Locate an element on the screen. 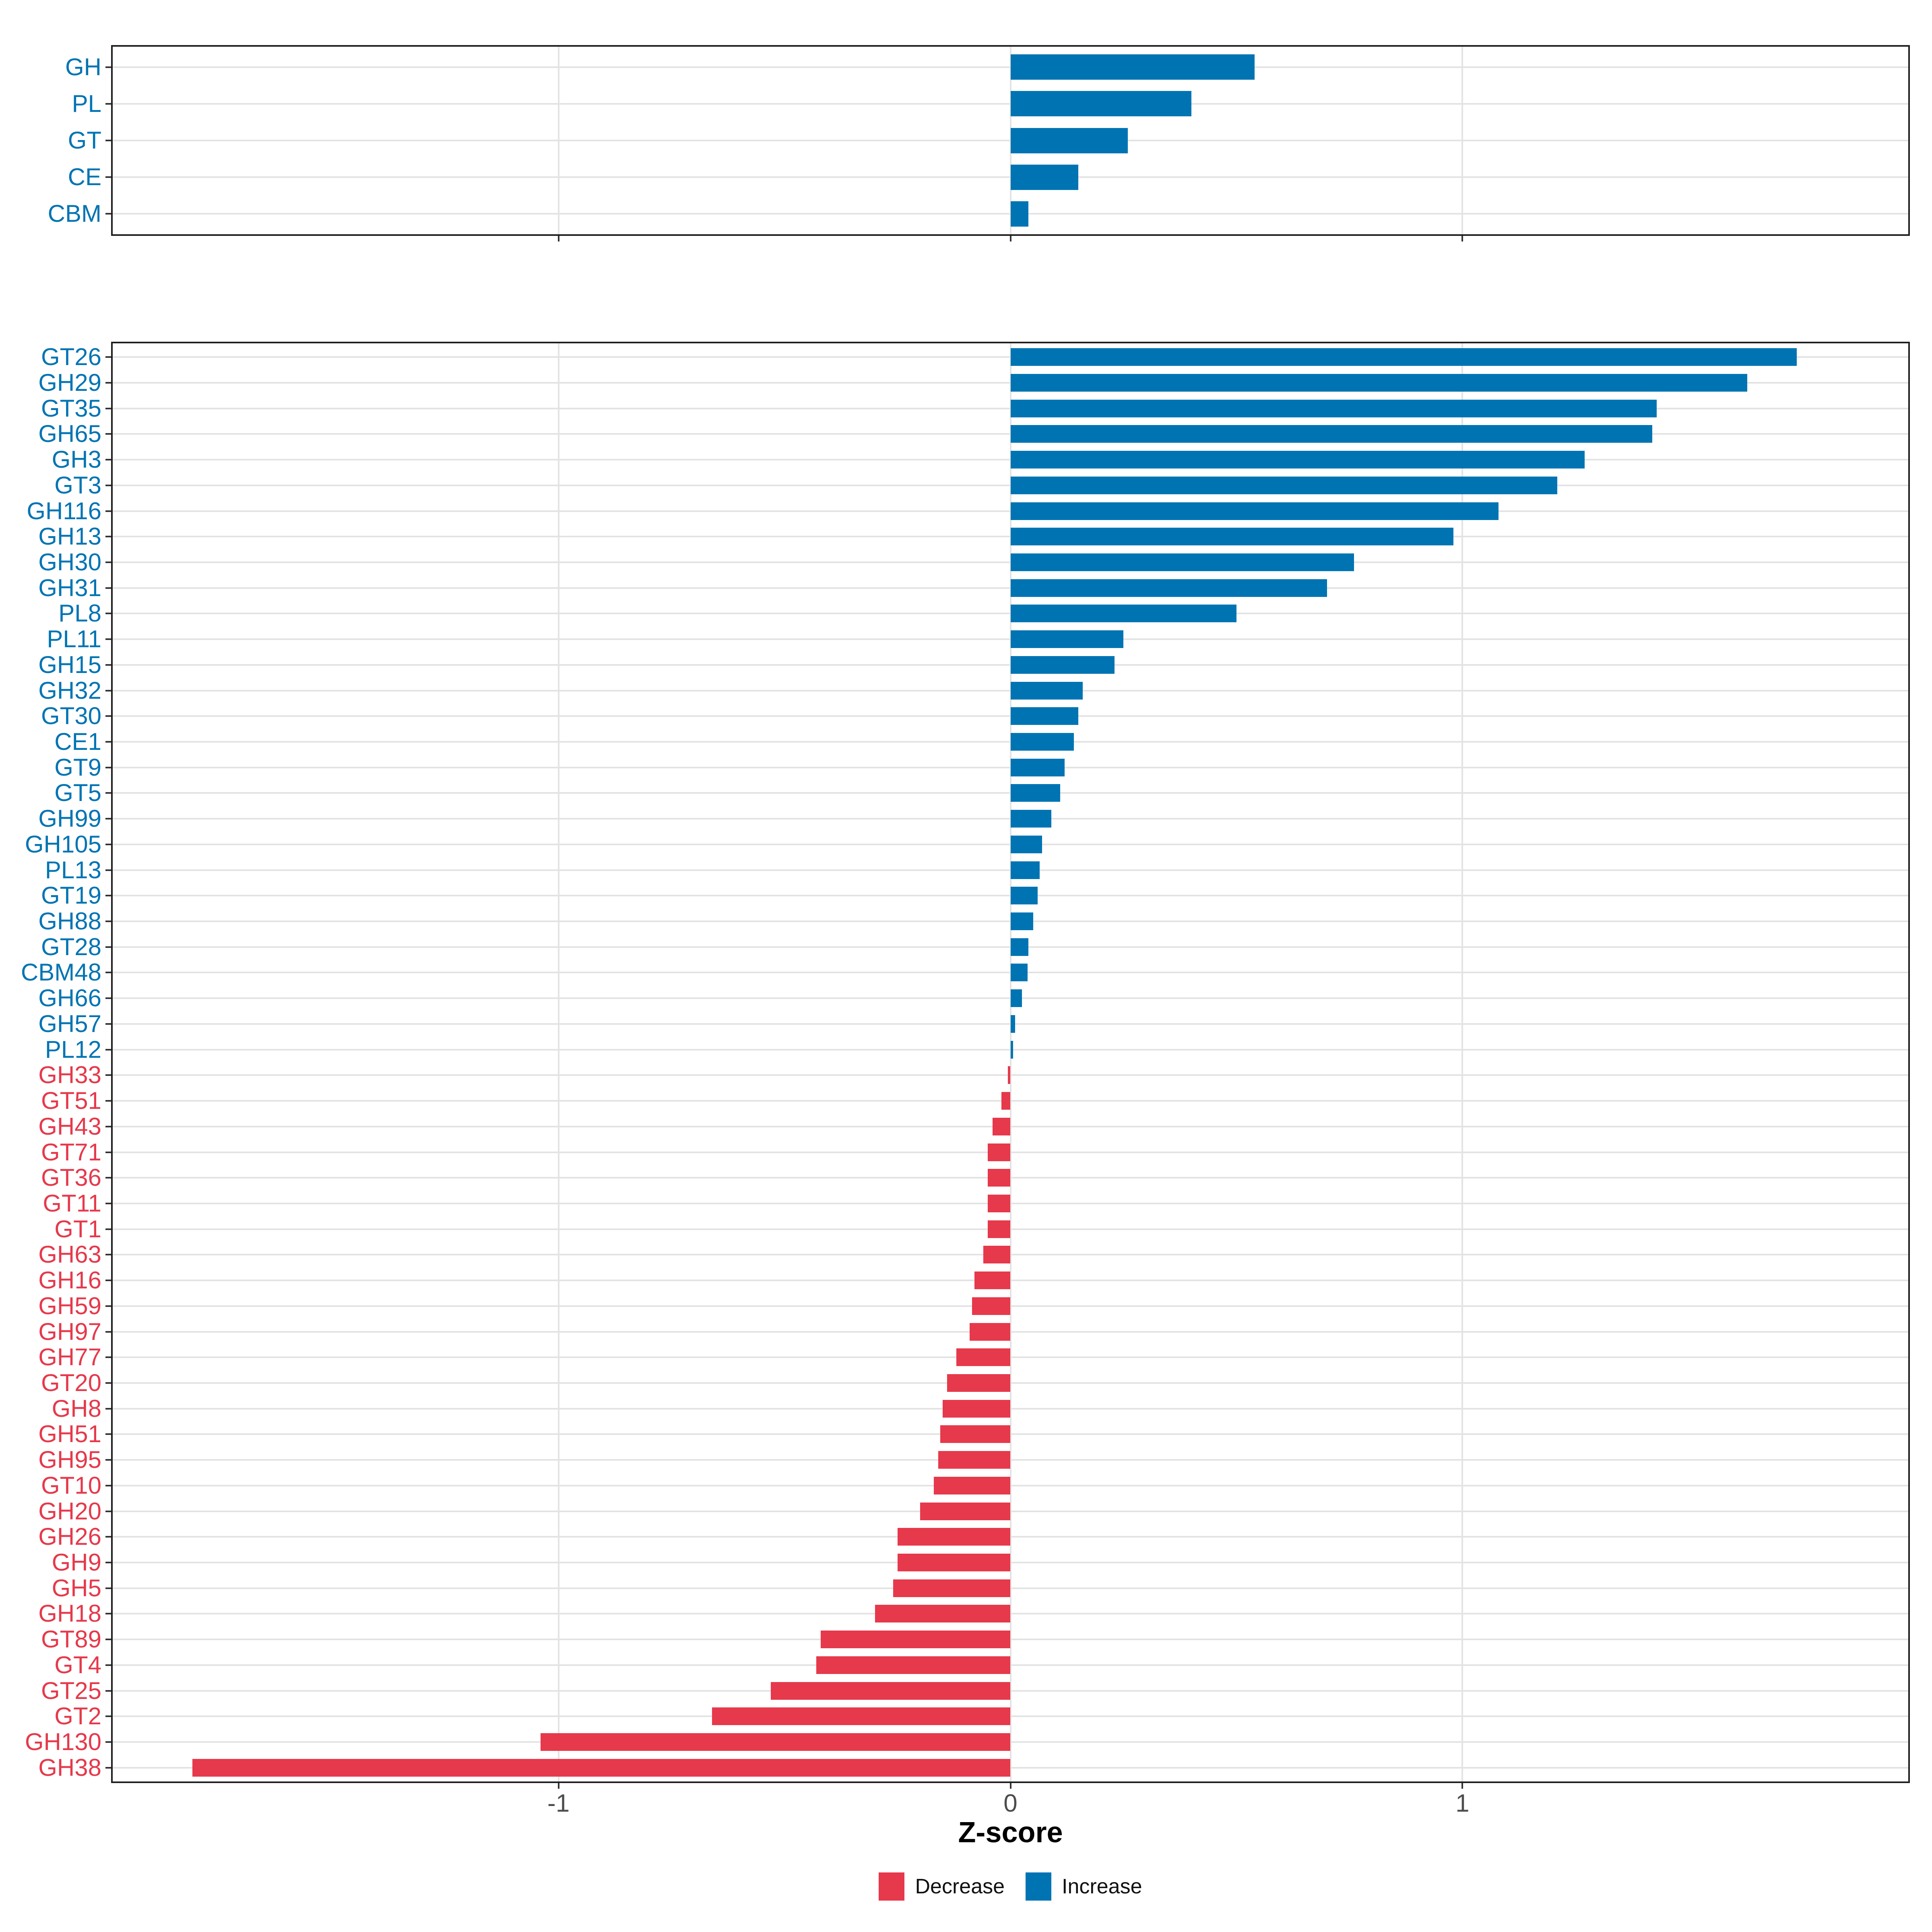  y-tick-GH20 is located at coordinates (108, 1511).